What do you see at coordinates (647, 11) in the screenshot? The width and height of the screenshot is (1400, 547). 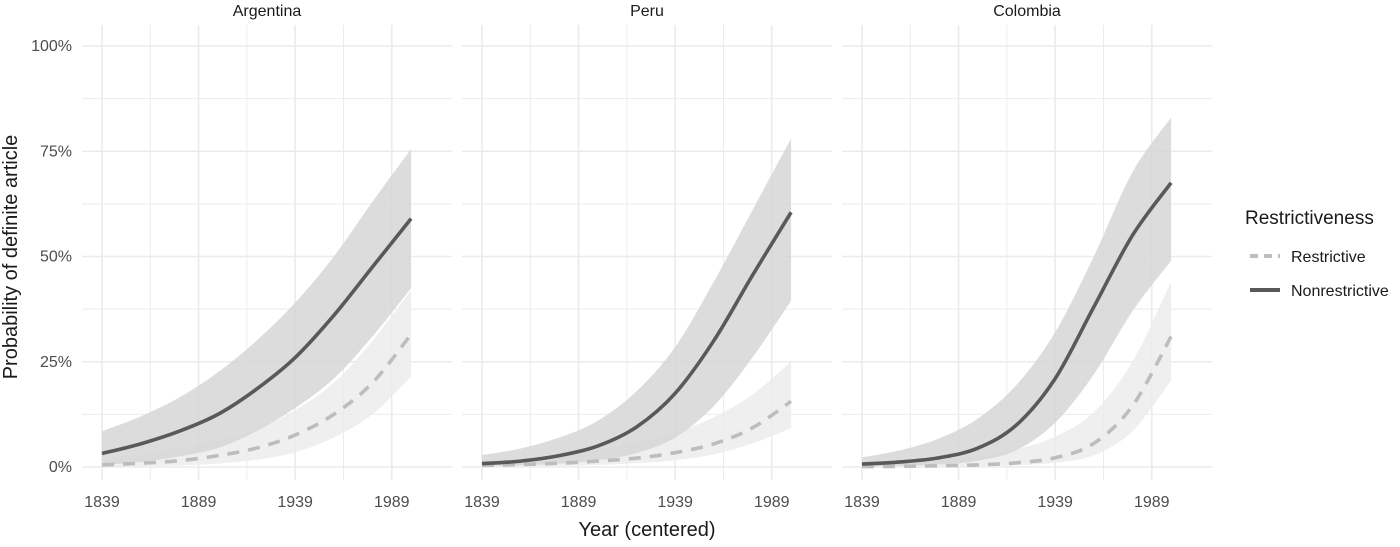 I see `panel-title: Peru` at bounding box center [647, 11].